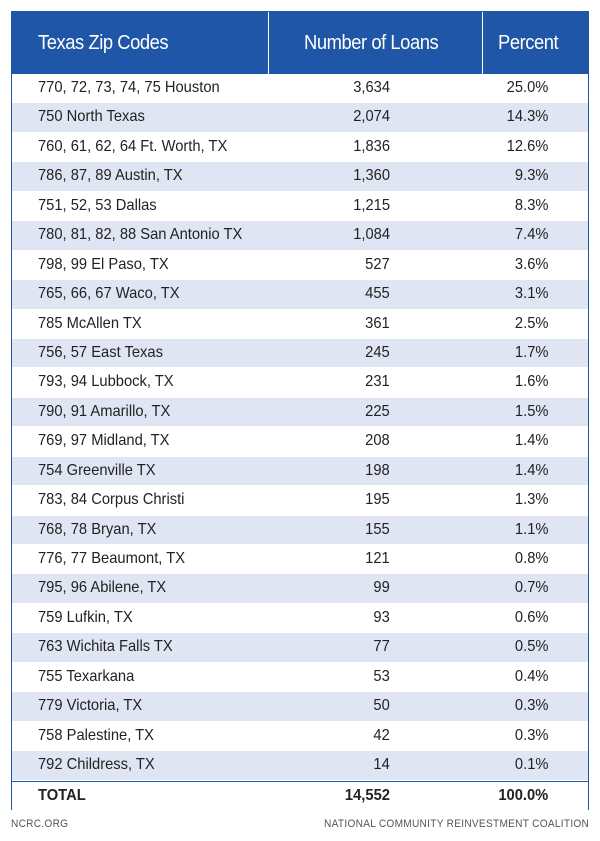  What do you see at coordinates (300, 265) in the screenshot?
I see `table-row: 798, 99 El Paso, TX 527 3.6%` at bounding box center [300, 265].